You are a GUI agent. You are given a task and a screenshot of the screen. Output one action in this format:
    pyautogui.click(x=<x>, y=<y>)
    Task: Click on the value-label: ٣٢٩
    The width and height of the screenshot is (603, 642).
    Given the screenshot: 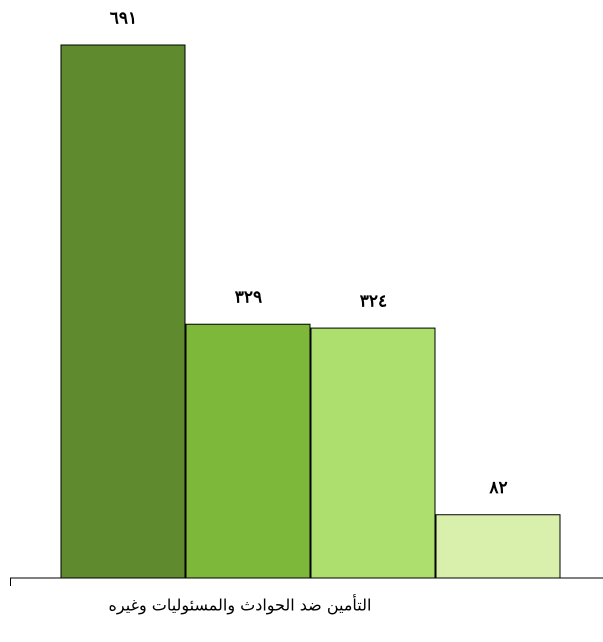 What is the action you would take?
    pyautogui.click(x=248, y=298)
    